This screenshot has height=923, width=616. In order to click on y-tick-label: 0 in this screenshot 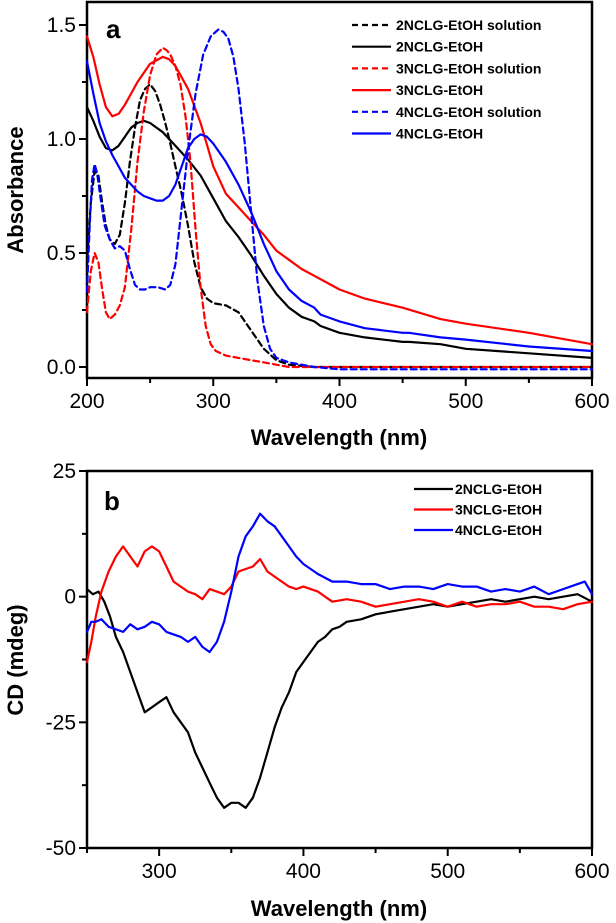, I will do `click(70, 597)`.